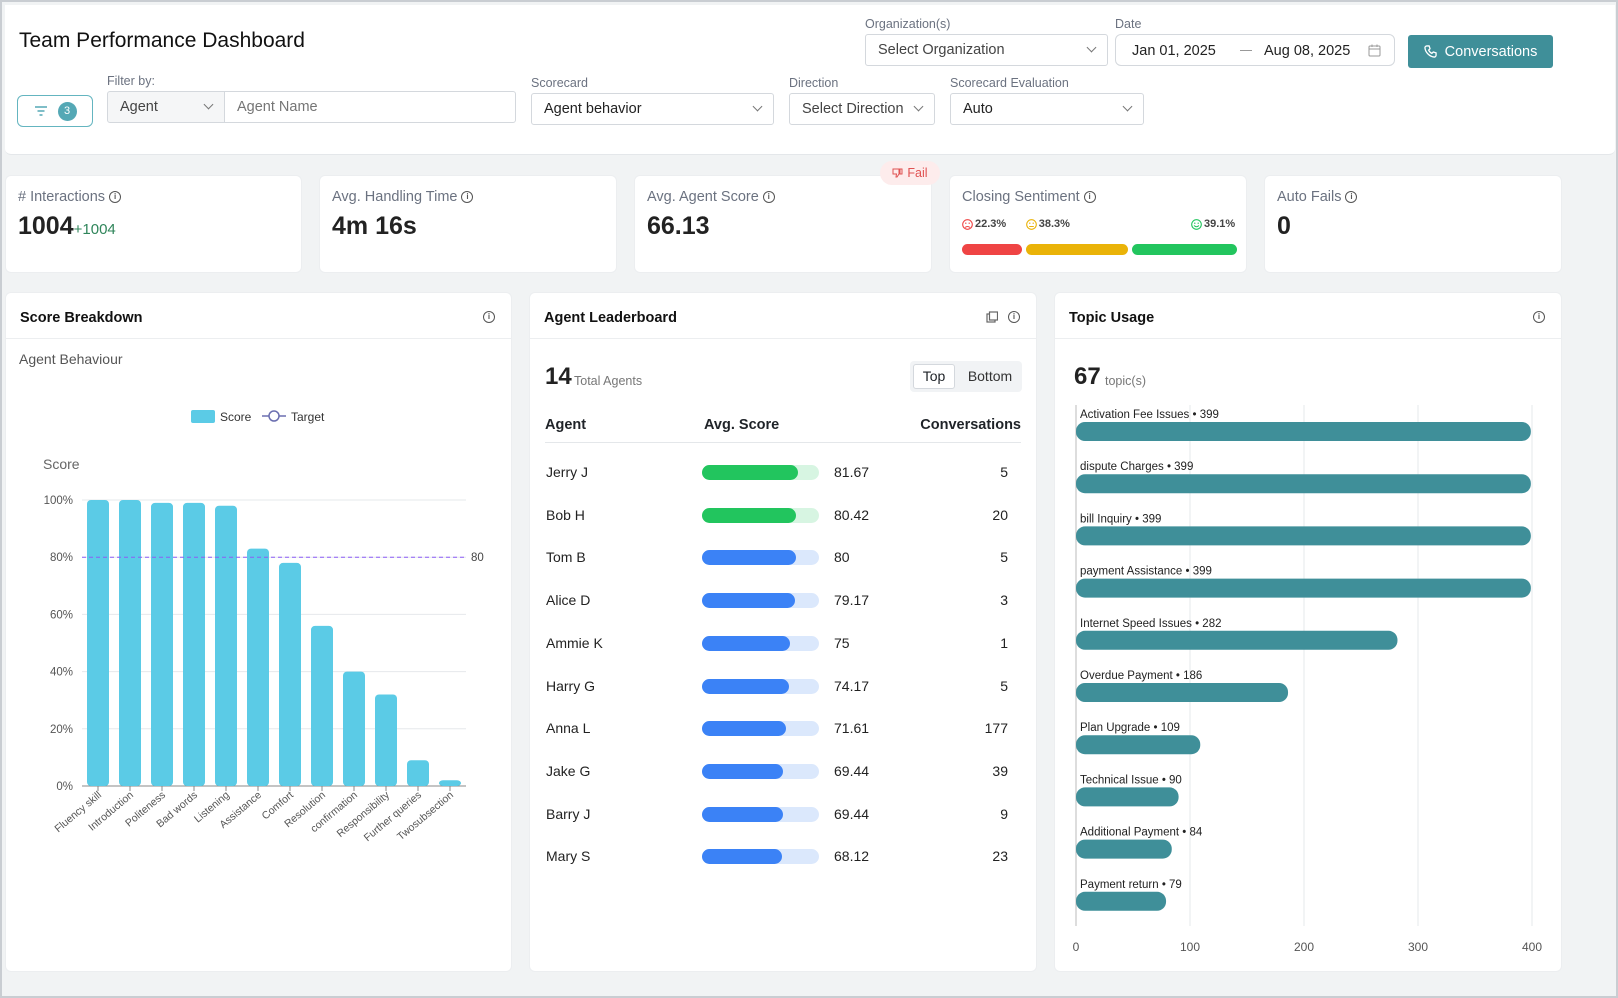  What do you see at coordinates (1077, 249) in the screenshot?
I see `sentiment-bar` at bounding box center [1077, 249].